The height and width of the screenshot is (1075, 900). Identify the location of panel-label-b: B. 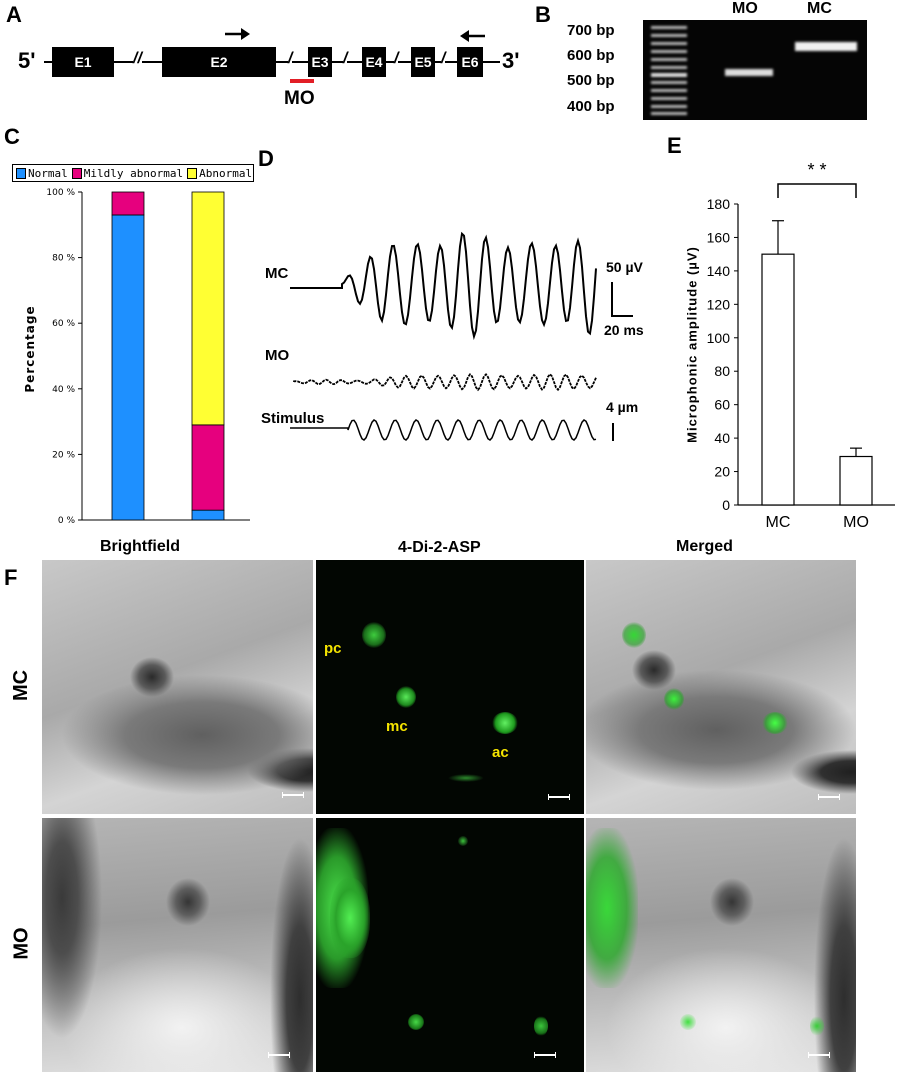
(543, 14).